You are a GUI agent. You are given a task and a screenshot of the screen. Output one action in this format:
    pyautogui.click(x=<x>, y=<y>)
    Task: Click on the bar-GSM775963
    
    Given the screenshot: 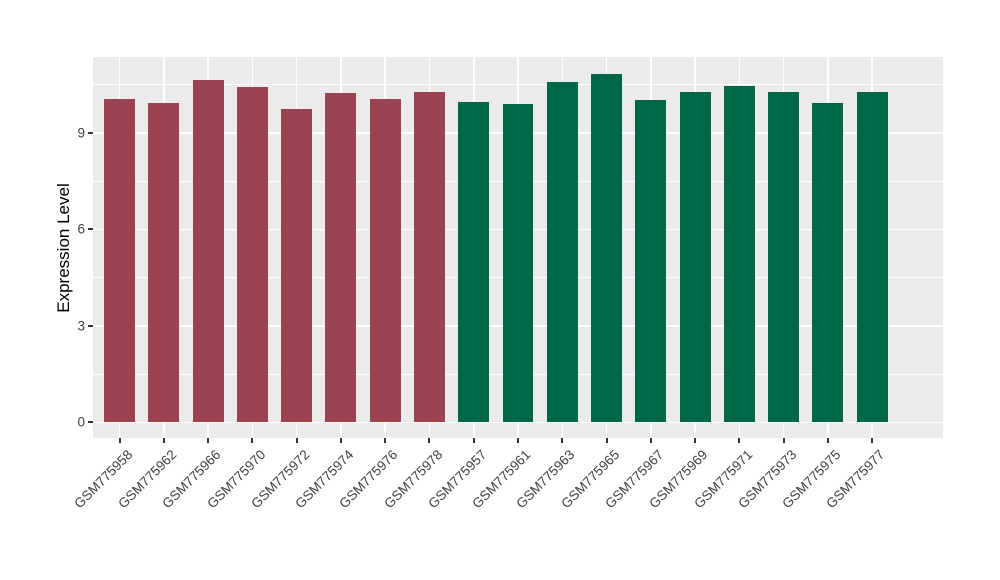 What is the action you would take?
    pyautogui.click(x=562, y=252)
    